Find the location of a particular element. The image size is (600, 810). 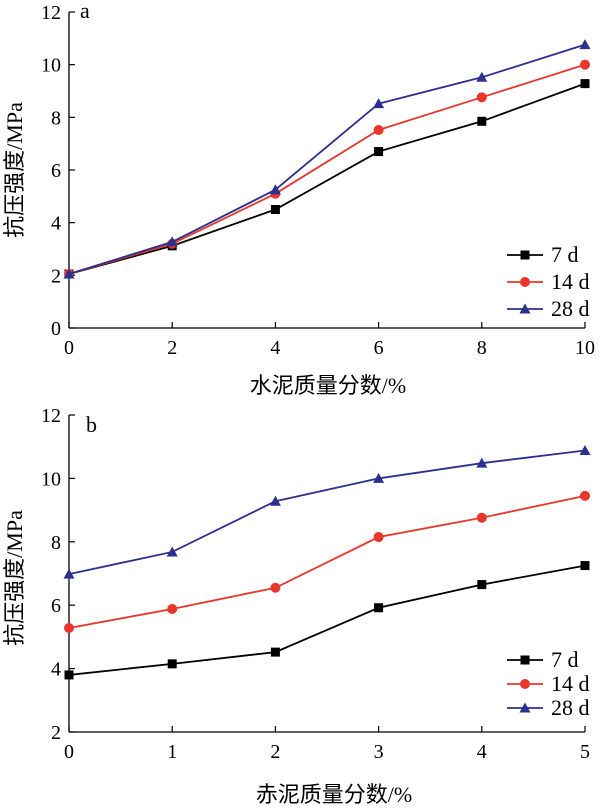

panel-a-x-tick-label: 0 is located at coordinates (69, 348).